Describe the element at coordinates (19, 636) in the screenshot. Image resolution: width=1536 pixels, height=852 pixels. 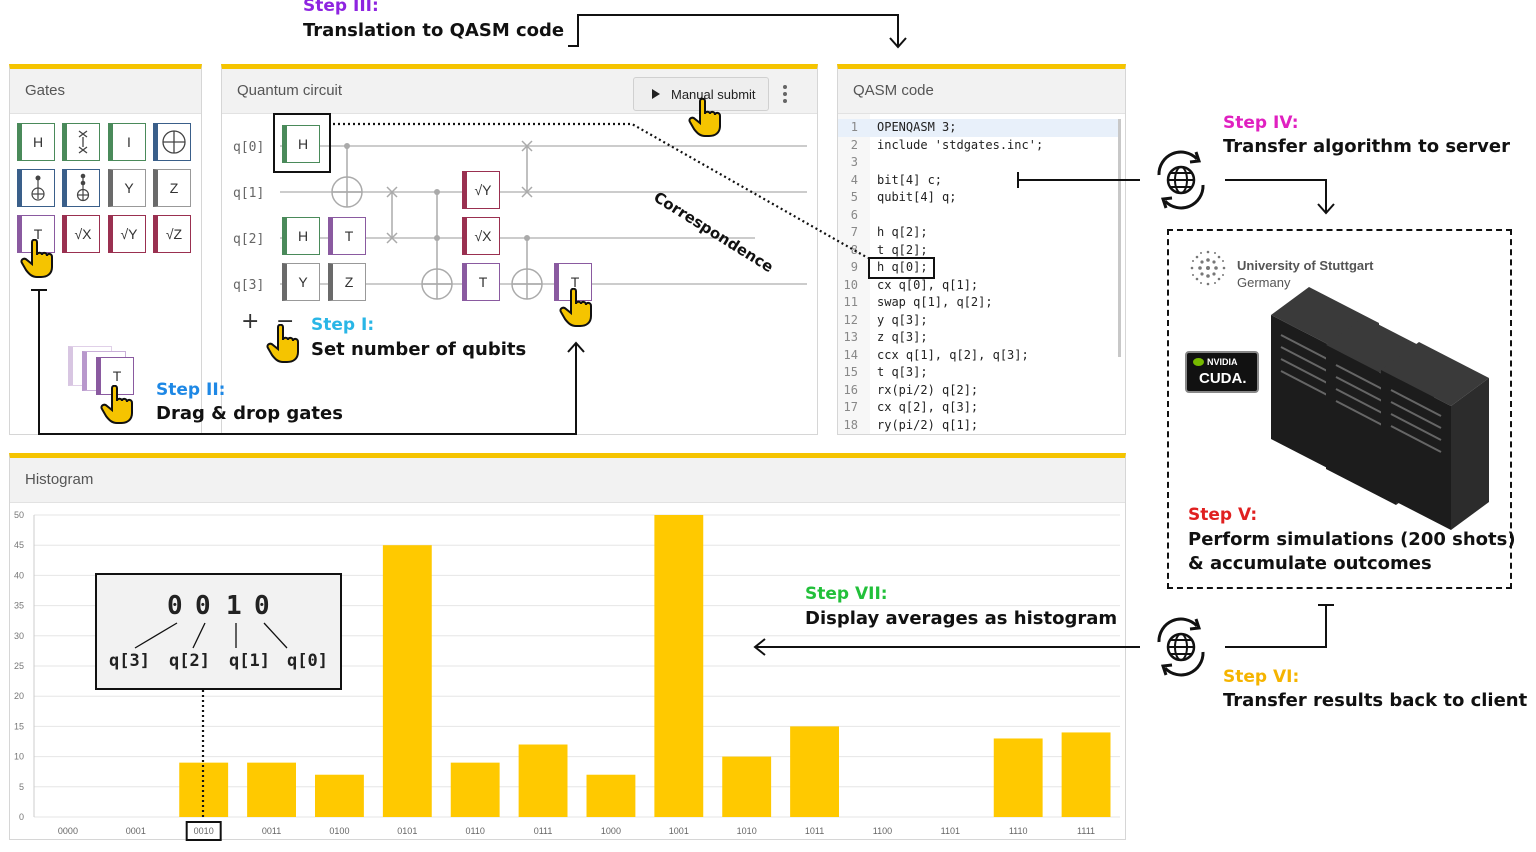
I see `y-tick-label: 30` at that location.